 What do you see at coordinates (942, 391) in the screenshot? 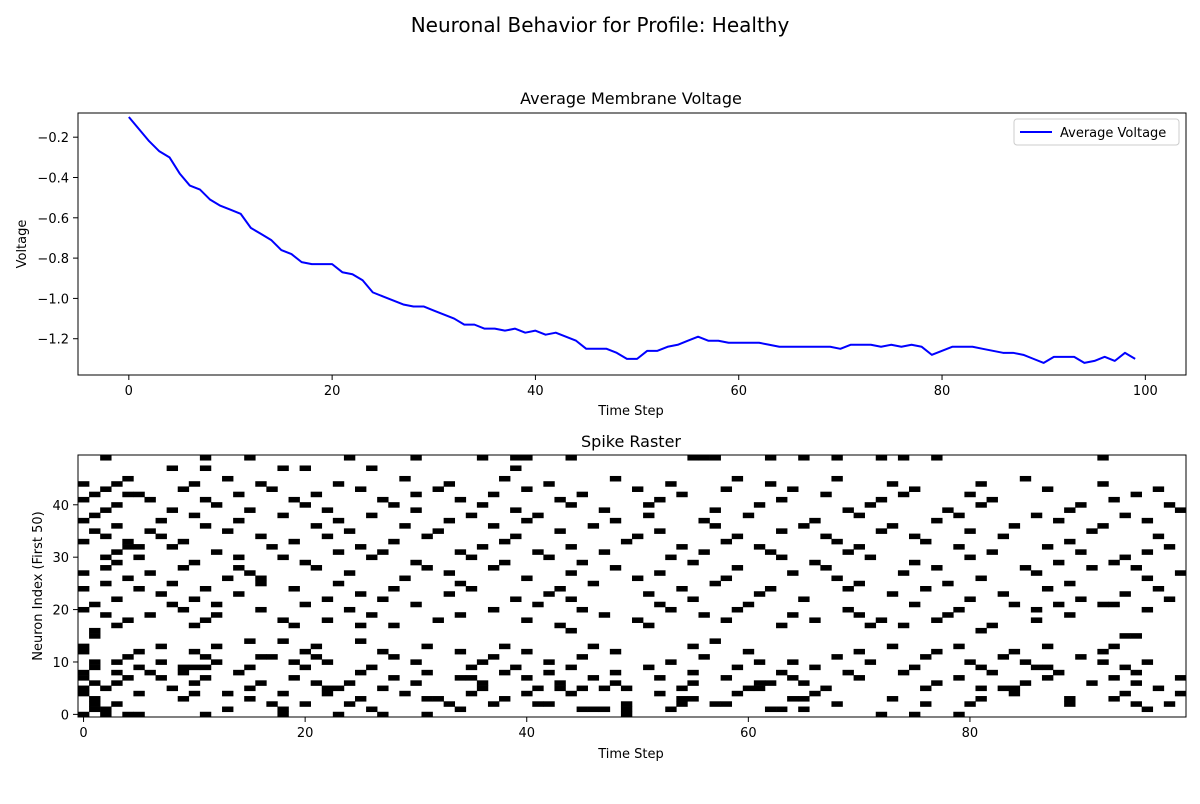
I see `voltage-xtick-label: 80` at bounding box center [942, 391].